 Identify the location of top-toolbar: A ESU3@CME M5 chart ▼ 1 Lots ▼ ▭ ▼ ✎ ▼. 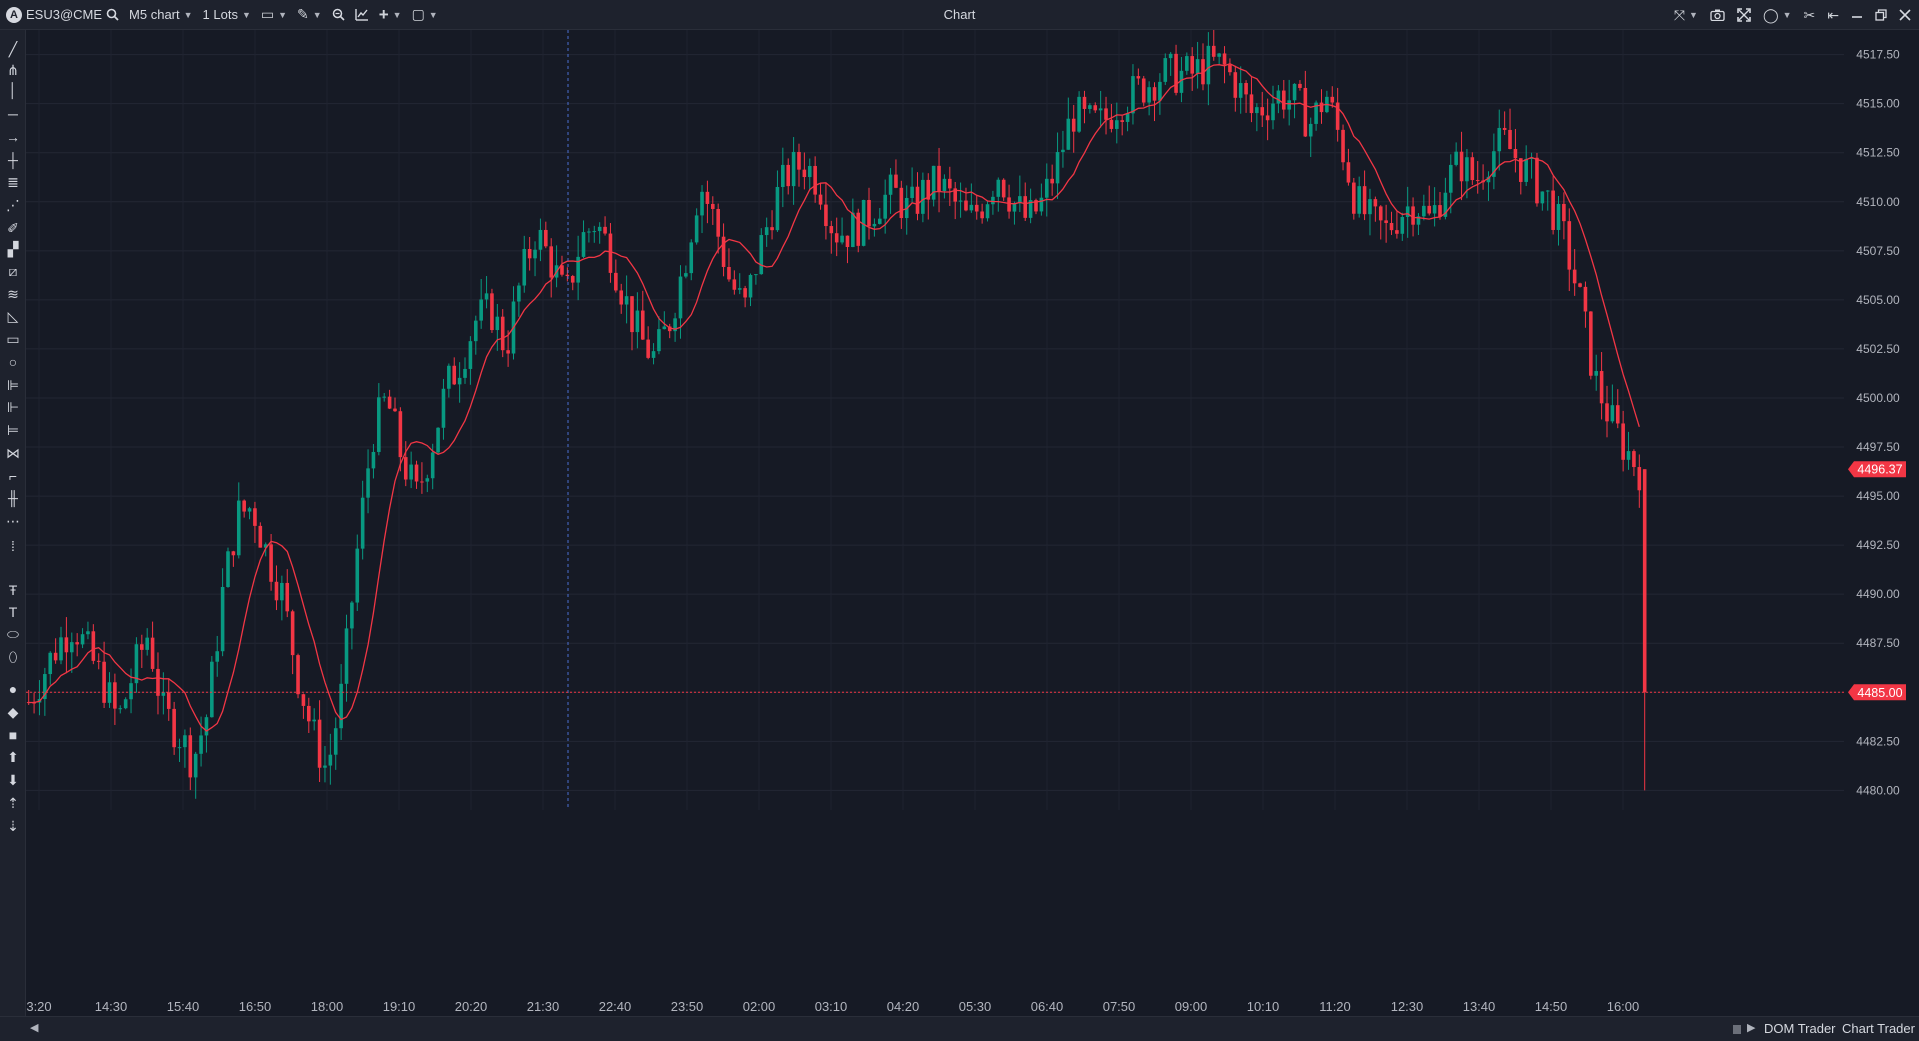
(959, 15).